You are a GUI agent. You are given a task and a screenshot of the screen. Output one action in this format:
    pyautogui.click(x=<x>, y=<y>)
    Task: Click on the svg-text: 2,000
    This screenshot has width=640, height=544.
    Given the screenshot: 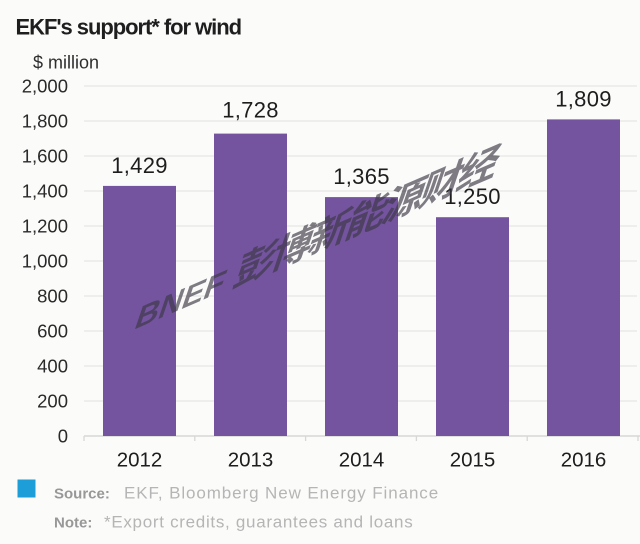 What is the action you would take?
    pyautogui.click(x=45, y=86)
    